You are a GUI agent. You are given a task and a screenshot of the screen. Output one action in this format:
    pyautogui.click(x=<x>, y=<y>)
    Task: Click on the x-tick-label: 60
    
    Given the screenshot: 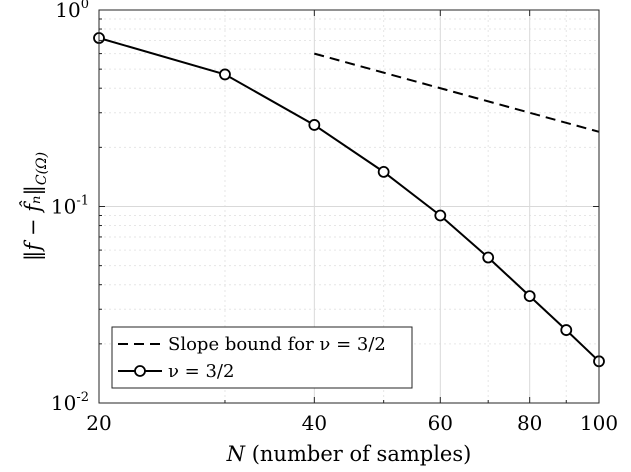 What is the action you would take?
    pyautogui.click(x=440, y=423)
    